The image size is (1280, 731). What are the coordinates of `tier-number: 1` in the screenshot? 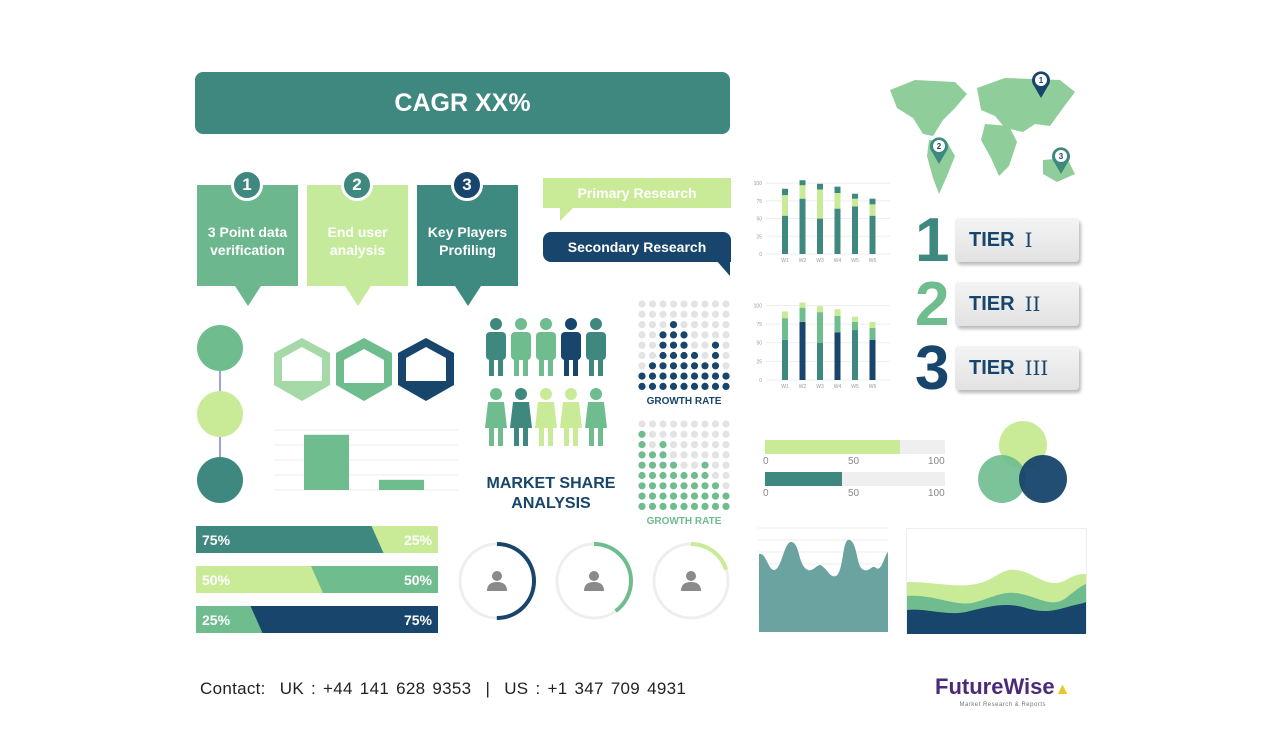 It's located at (932, 240).